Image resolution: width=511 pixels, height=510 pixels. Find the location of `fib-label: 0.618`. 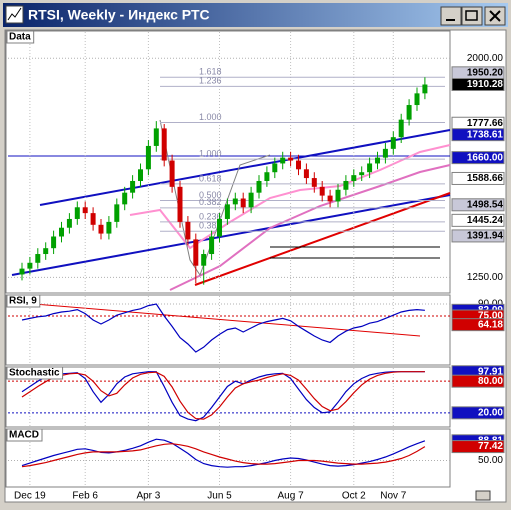

fib-label: 0.618 is located at coordinates (210, 178).